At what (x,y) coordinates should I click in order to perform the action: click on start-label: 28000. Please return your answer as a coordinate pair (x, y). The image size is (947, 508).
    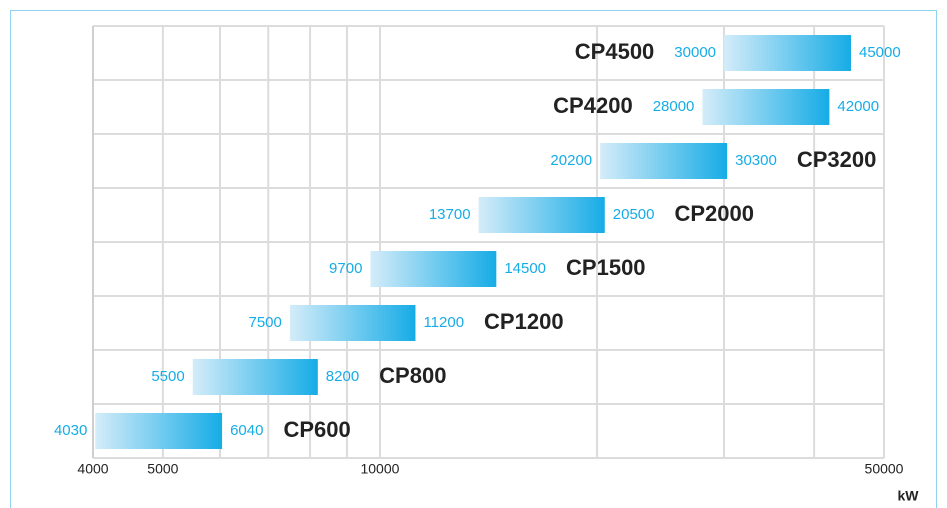
    Looking at the image, I should click on (674, 106).